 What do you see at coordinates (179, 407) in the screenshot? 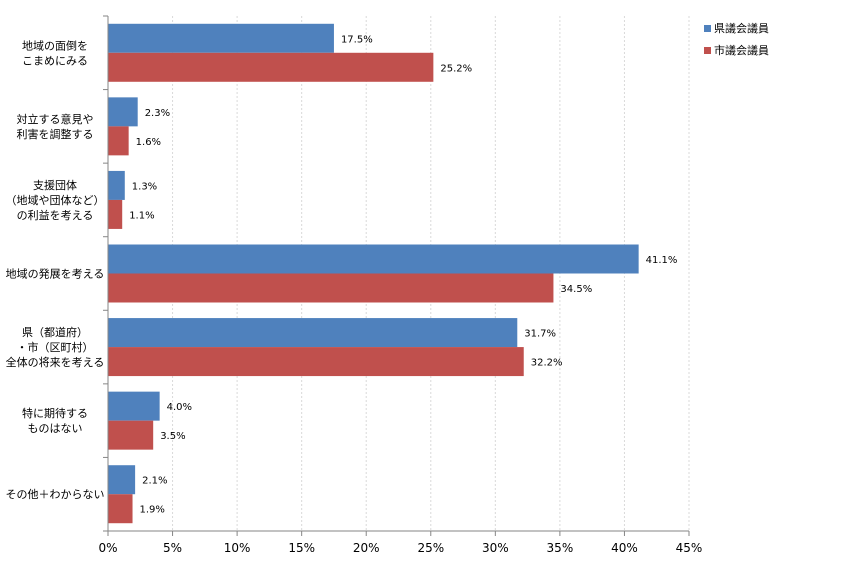
I see `data-label-prefectural: 4.0%` at bounding box center [179, 407].